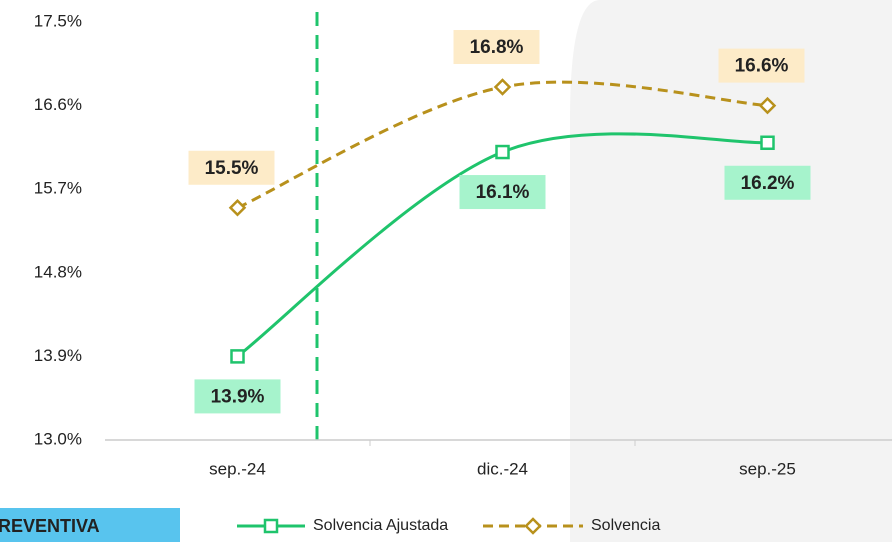 The width and height of the screenshot is (892, 542). I want to click on y-tick-label: 14.8%, so click(58, 271).